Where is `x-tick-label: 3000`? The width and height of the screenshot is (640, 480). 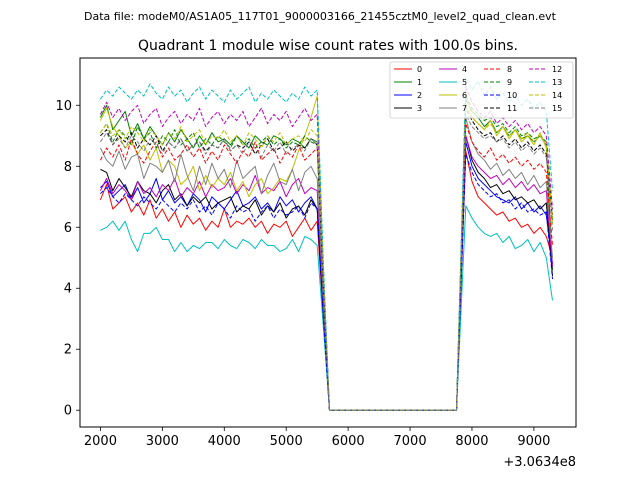 x-tick-label: 3000 is located at coordinates (162, 441).